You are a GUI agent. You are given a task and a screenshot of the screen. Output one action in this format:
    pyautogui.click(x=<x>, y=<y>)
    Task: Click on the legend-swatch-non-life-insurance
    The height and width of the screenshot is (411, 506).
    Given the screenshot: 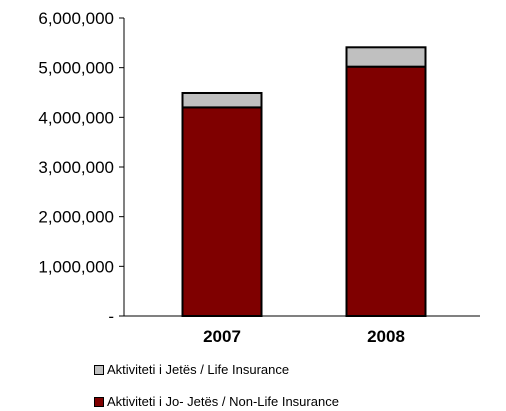 What is the action you would take?
    pyautogui.click(x=99, y=402)
    